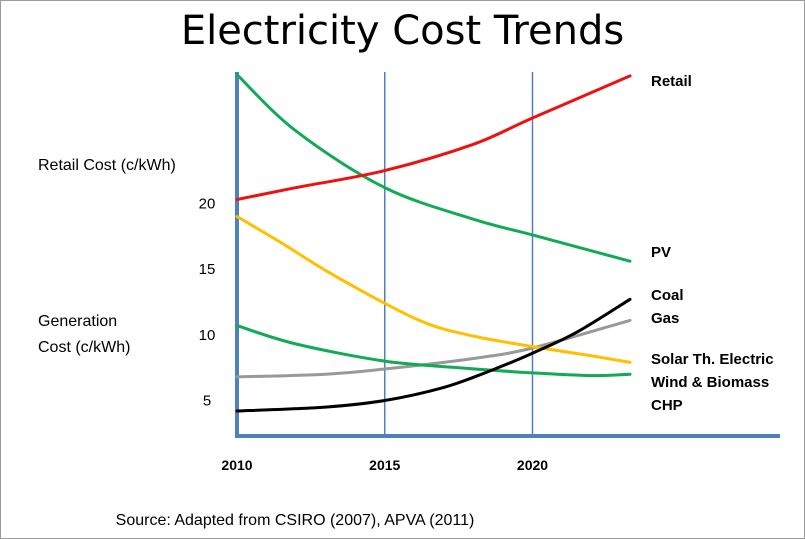 Image resolution: width=805 pixels, height=539 pixels. Describe the element at coordinates (402, 31) in the screenshot. I see `chart-title: Electricity Cost Trends` at that location.